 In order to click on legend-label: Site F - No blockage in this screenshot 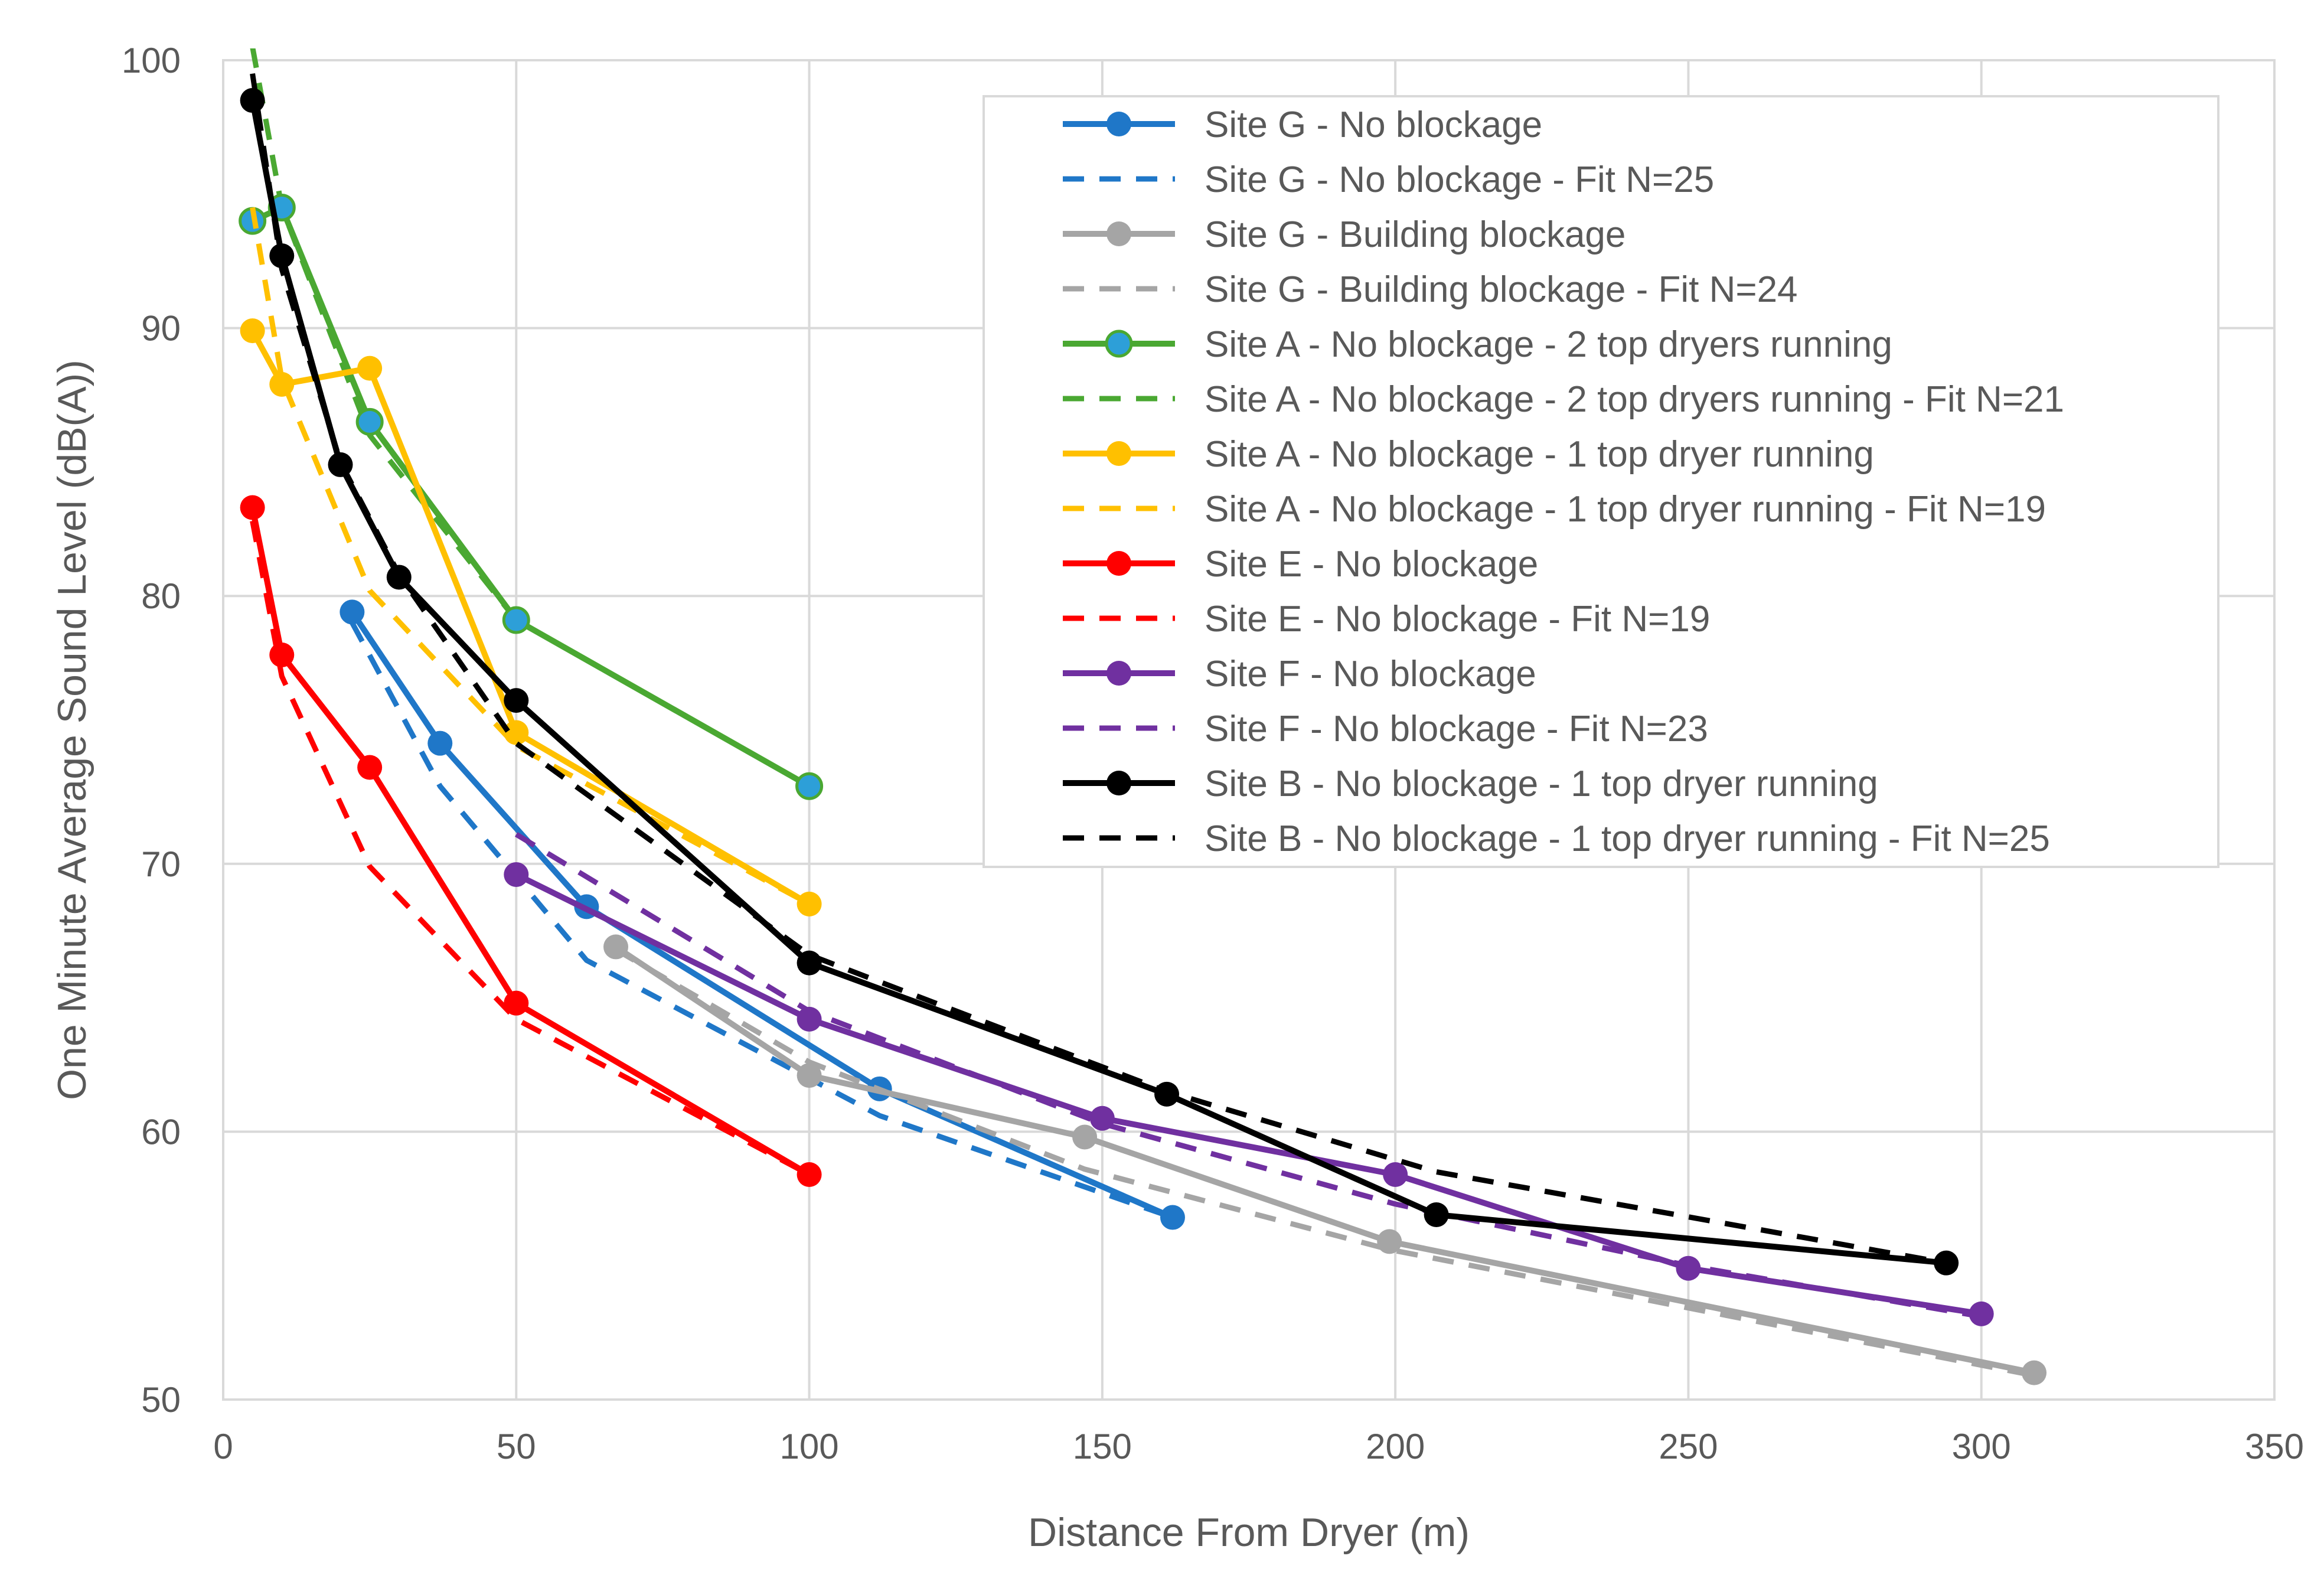, I will do `click(1370, 674)`.